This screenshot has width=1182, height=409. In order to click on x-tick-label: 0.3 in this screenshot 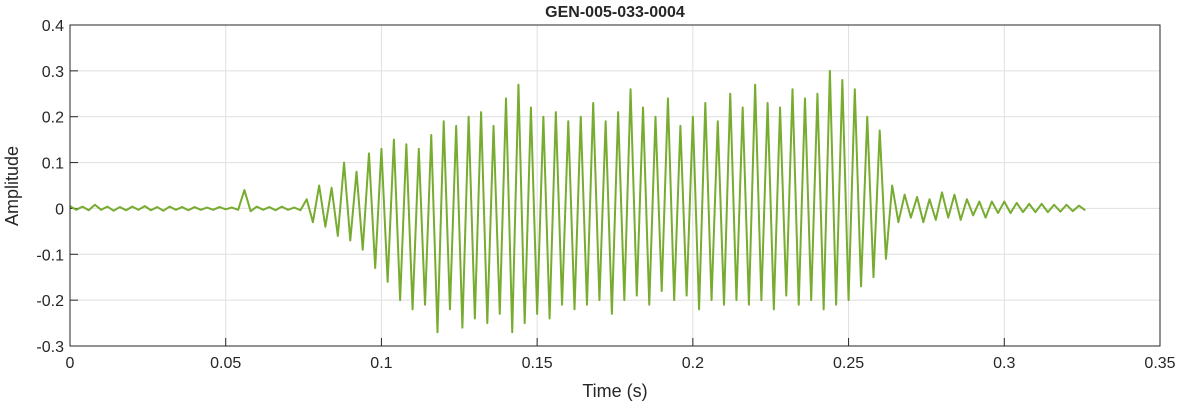, I will do `click(1004, 363)`.